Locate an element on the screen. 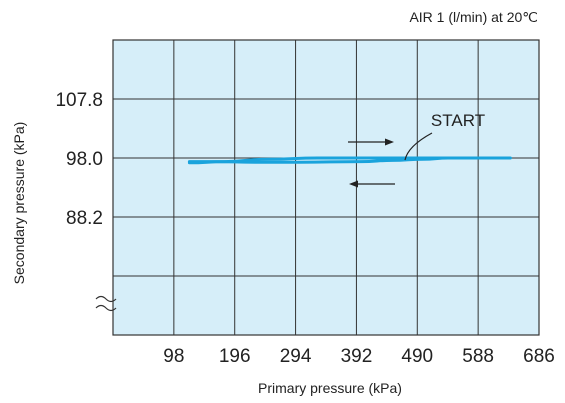  series-line-decreasing is located at coordinates (318, 160).